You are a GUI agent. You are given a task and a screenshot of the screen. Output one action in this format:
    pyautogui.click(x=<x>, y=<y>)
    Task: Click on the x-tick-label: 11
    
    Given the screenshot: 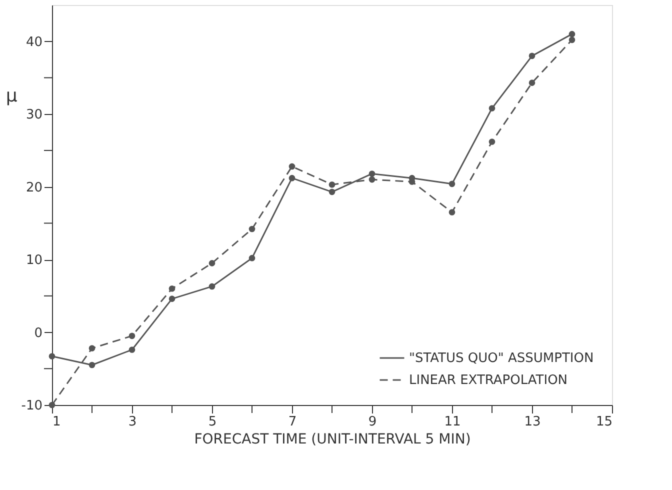 What is the action you would take?
    pyautogui.click(x=452, y=422)
    